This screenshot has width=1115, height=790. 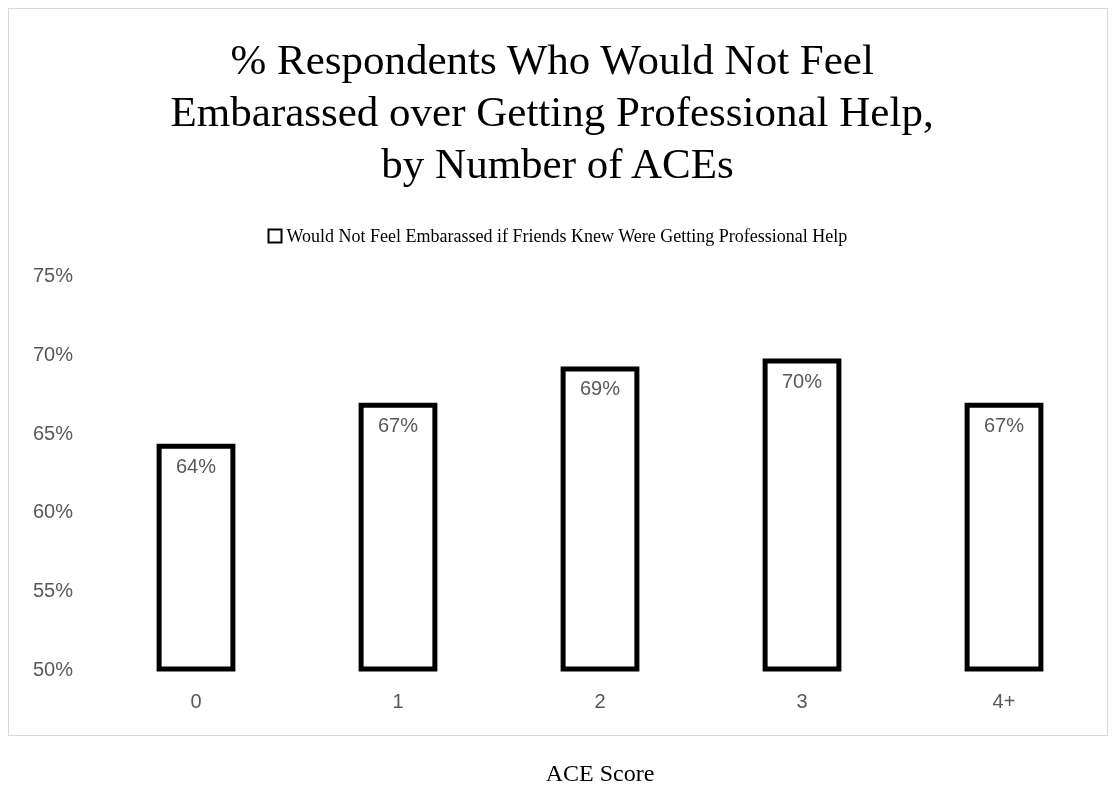 I want to click on x-tick-label: 4+, so click(x=1004, y=701).